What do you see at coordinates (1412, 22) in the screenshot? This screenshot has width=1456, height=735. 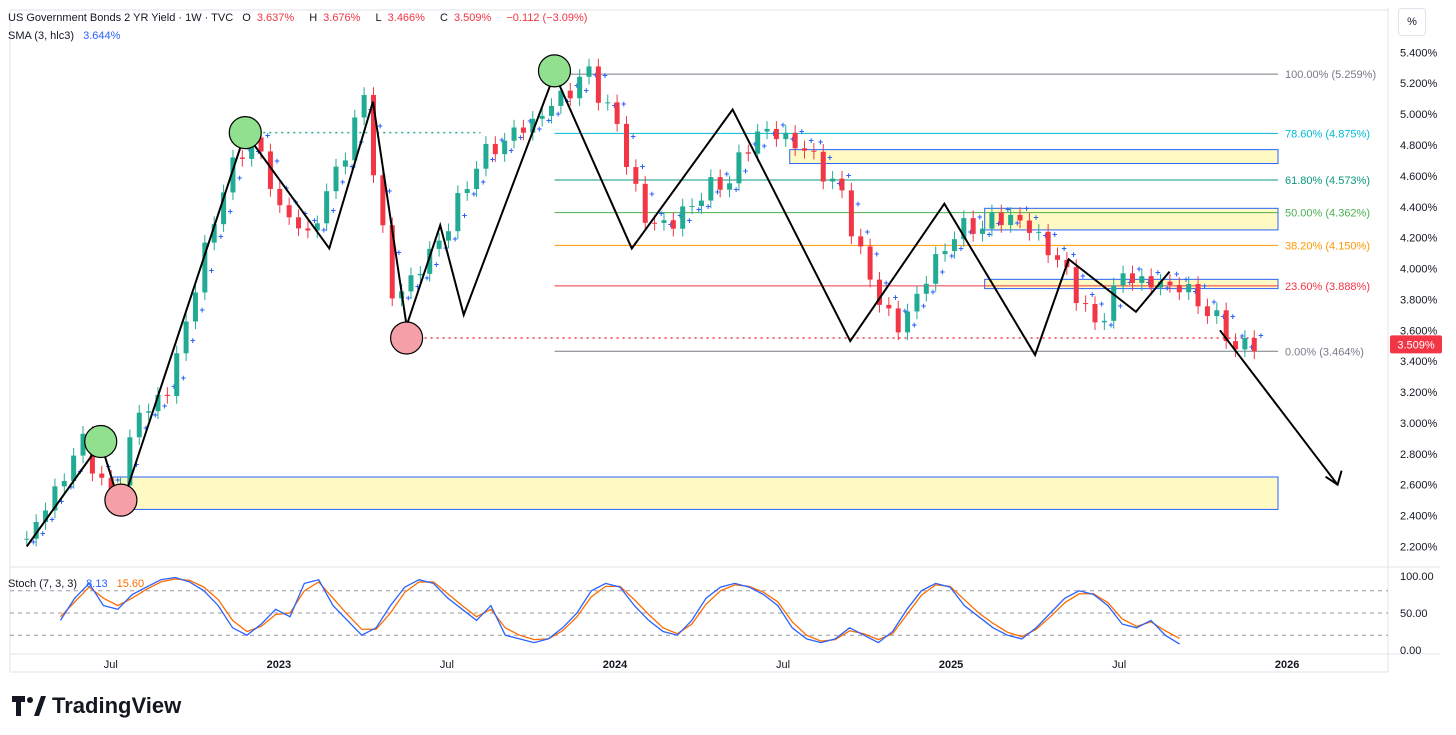 I see `percent-scale-button: %` at bounding box center [1412, 22].